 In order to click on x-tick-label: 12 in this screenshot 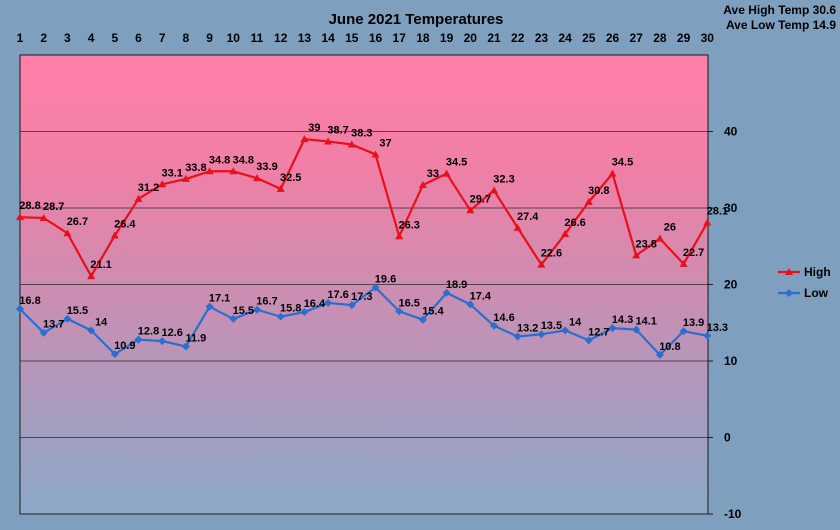, I will do `click(281, 38)`.